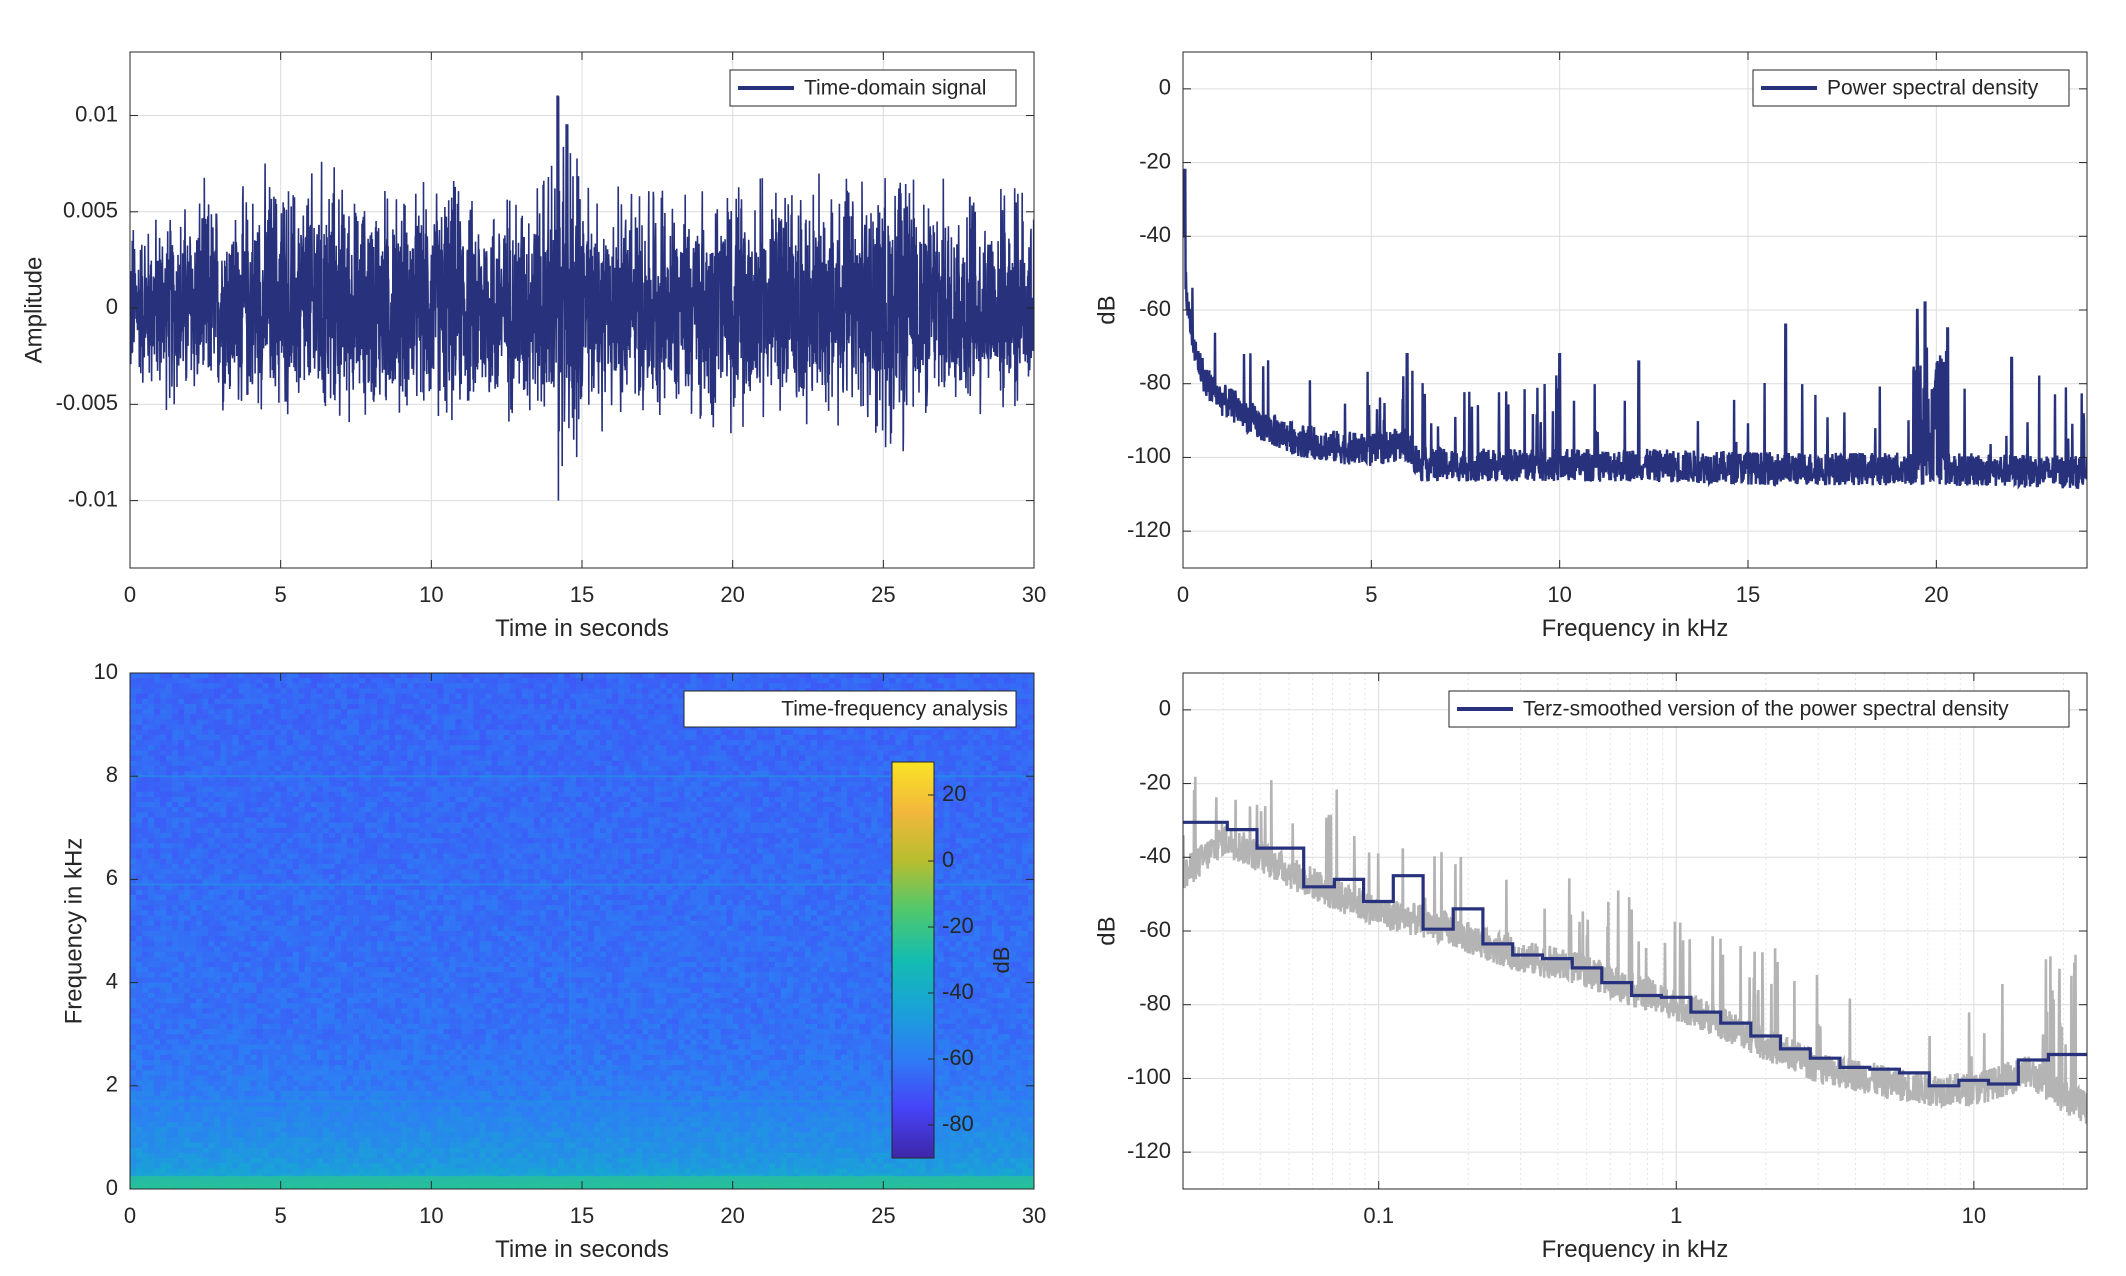 This screenshot has width=2126, height=1276. I want to click on y-tick-label: -20, so click(1155, 160).